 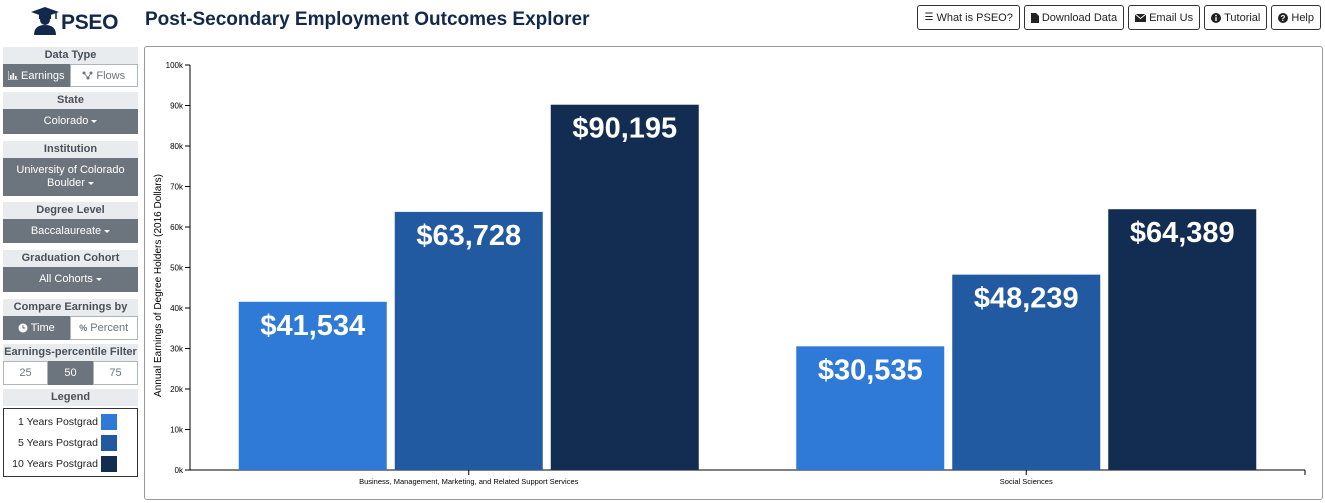 What do you see at coordinates (58, 421) in the screenshot?
I see `legend-item-label: 1 Years Postgrad` at bounding box center [58, 421].